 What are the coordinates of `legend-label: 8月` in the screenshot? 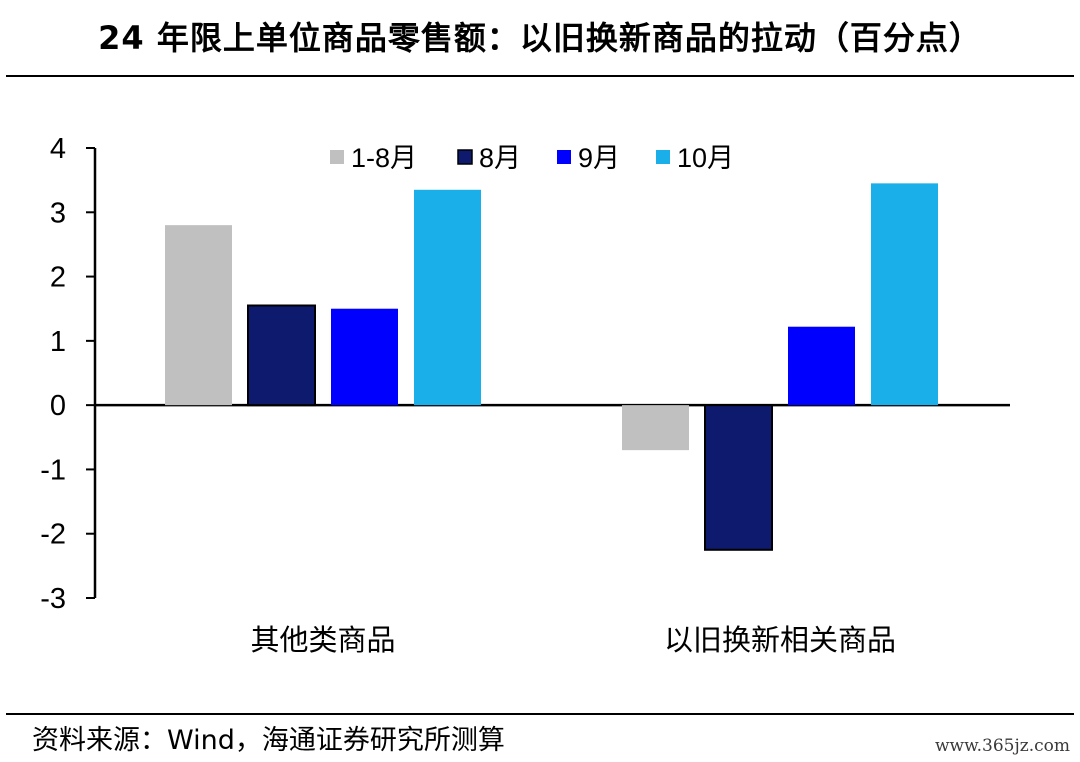 It's located at (500, 158).